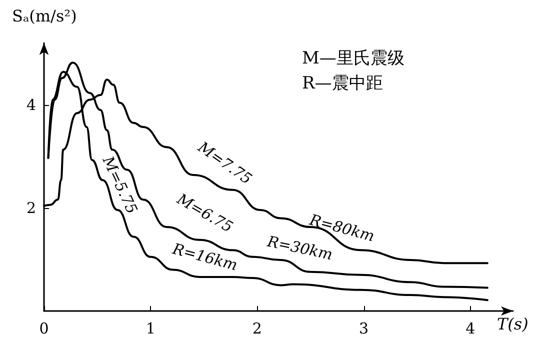 This screenshot has height=347, width=558. Describe the element at coordinates (151, 329) in the screenshot. I see `x-tick-label: 1` at that location.